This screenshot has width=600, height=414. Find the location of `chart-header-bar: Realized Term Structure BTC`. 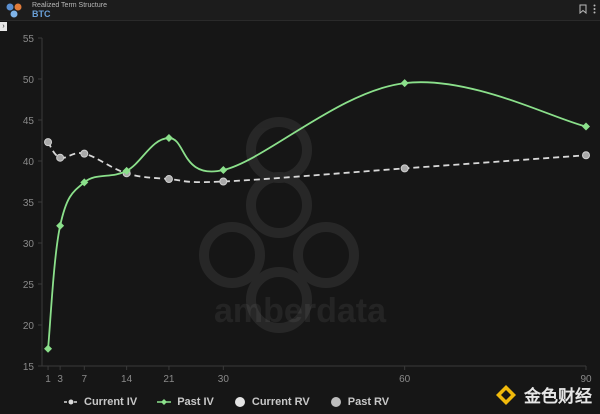

chart-header-bar: Realized Term Structure BTC is located at coordinates (300, 10).